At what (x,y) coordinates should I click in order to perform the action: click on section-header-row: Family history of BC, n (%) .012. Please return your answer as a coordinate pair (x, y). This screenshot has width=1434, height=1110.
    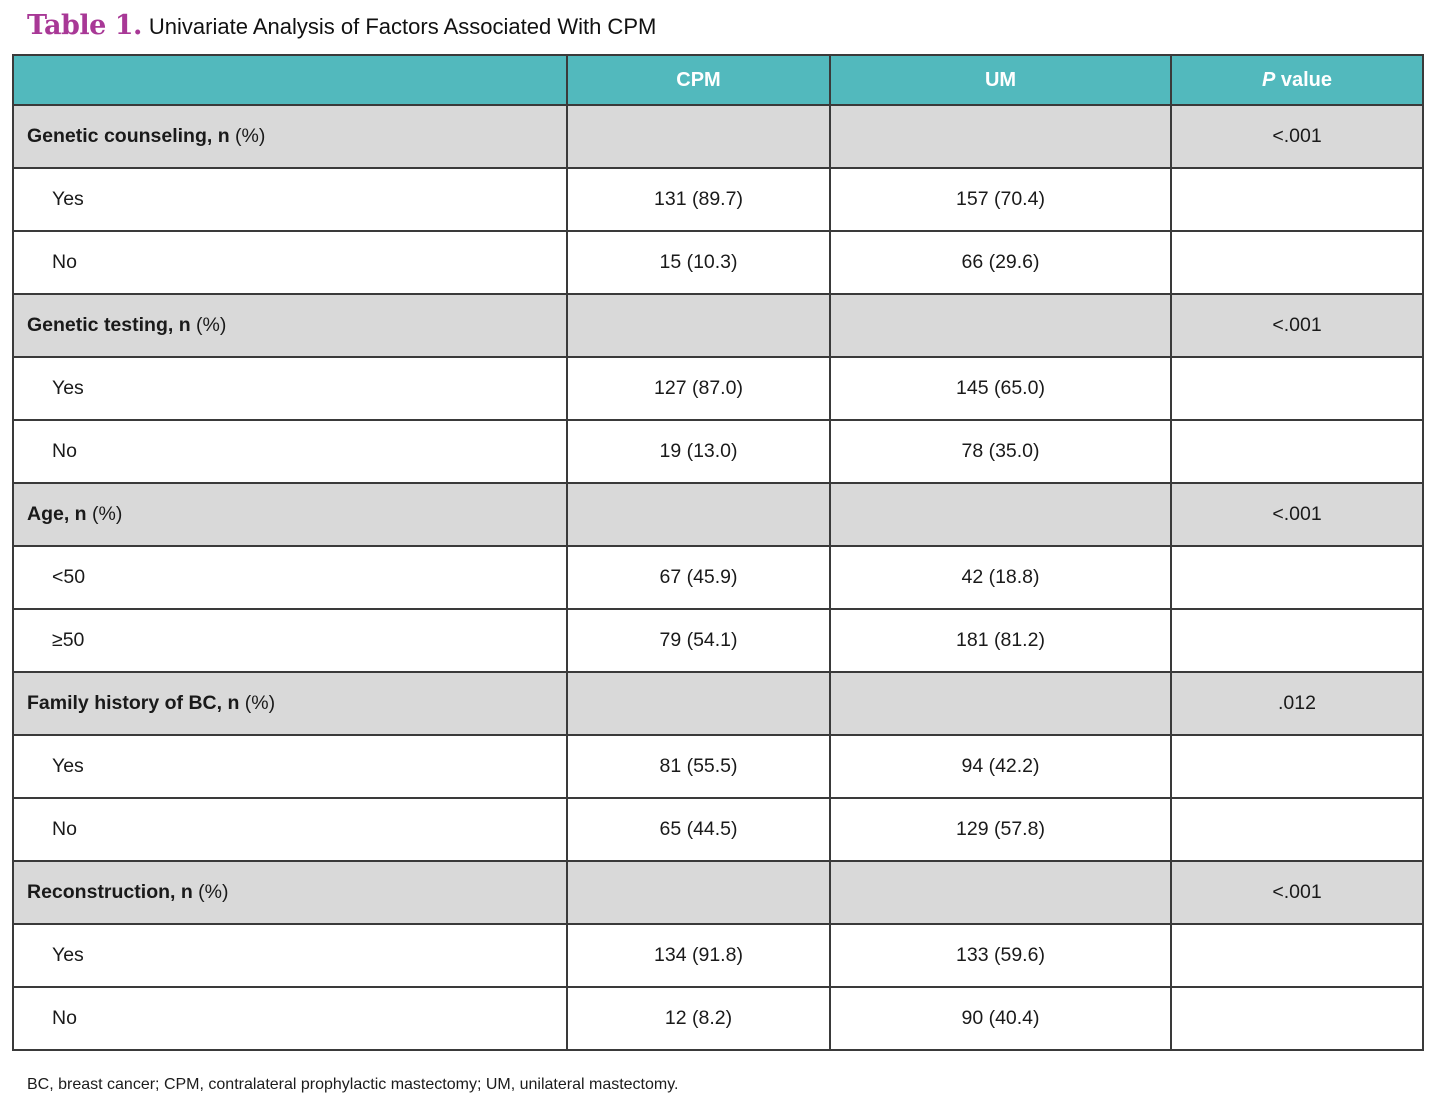
    Looking at the image, I should click on (718, 703).